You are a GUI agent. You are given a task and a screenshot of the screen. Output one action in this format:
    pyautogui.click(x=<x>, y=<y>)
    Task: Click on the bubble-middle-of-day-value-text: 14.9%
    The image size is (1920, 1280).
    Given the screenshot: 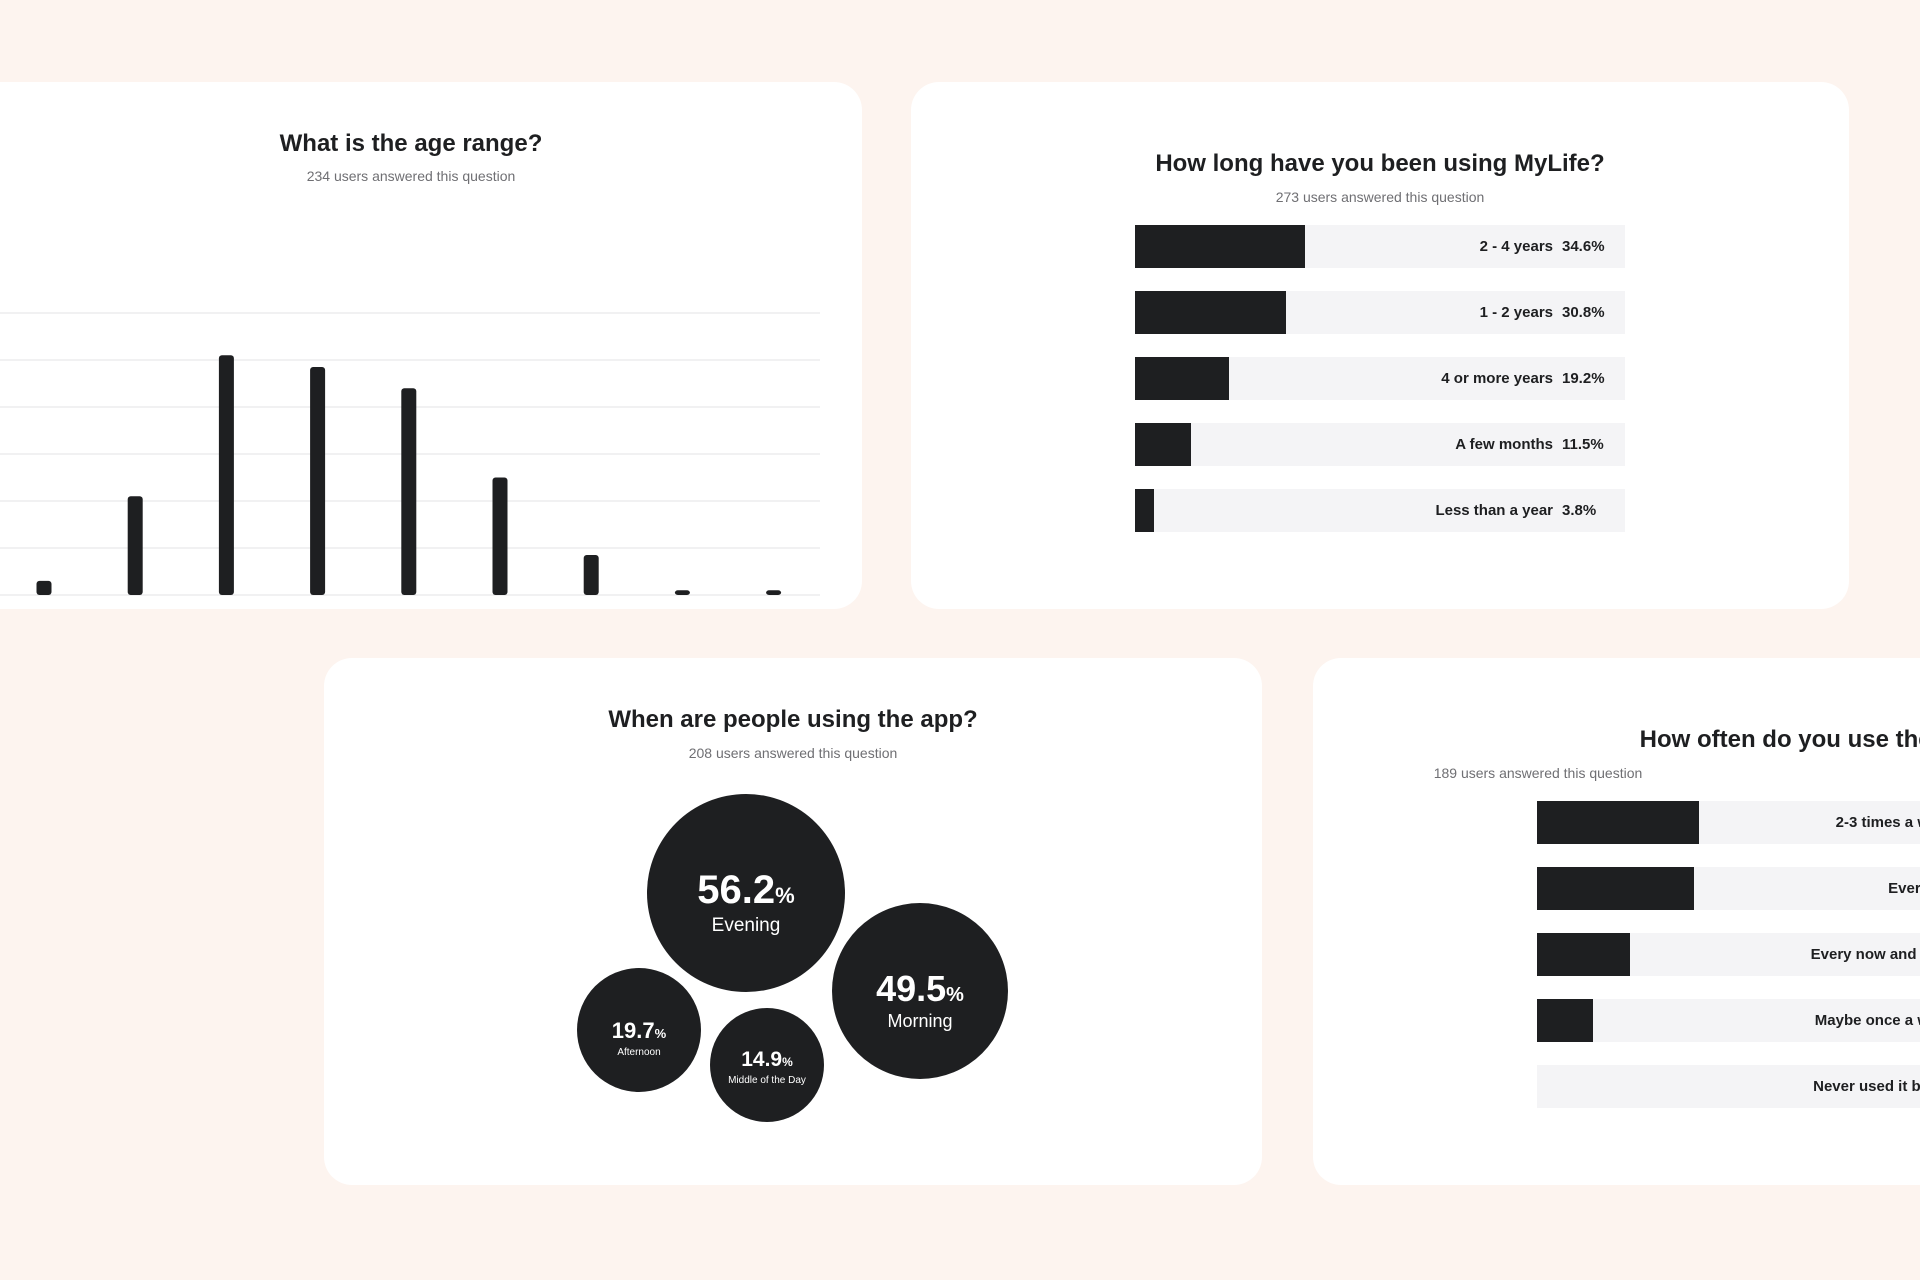 What is the action you would take?
    pyautogui.click(x=767, y=1059)
    